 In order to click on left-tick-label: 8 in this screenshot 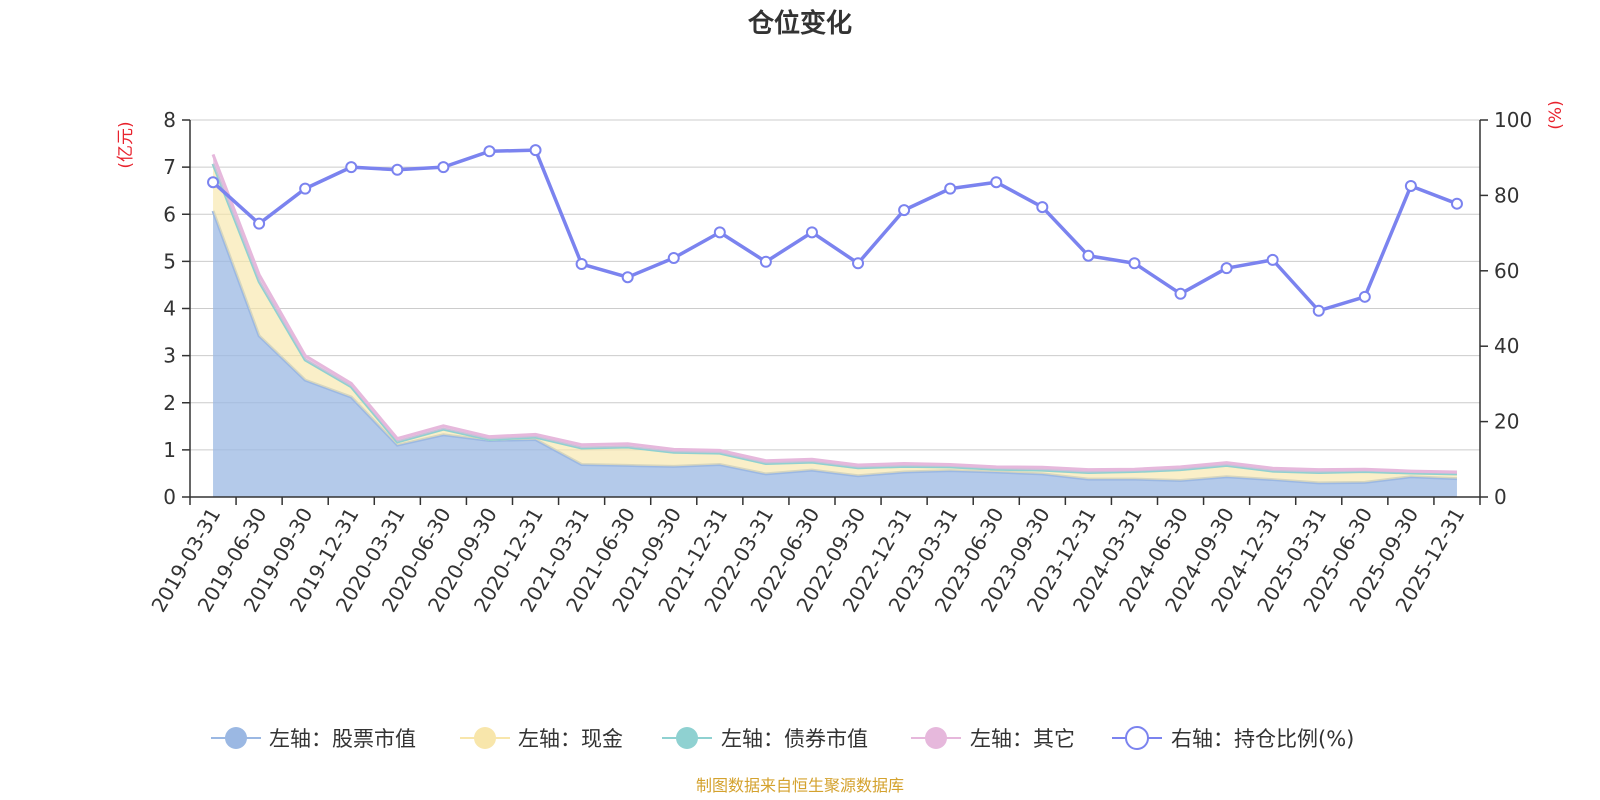, I will do `click(169, 120)`.